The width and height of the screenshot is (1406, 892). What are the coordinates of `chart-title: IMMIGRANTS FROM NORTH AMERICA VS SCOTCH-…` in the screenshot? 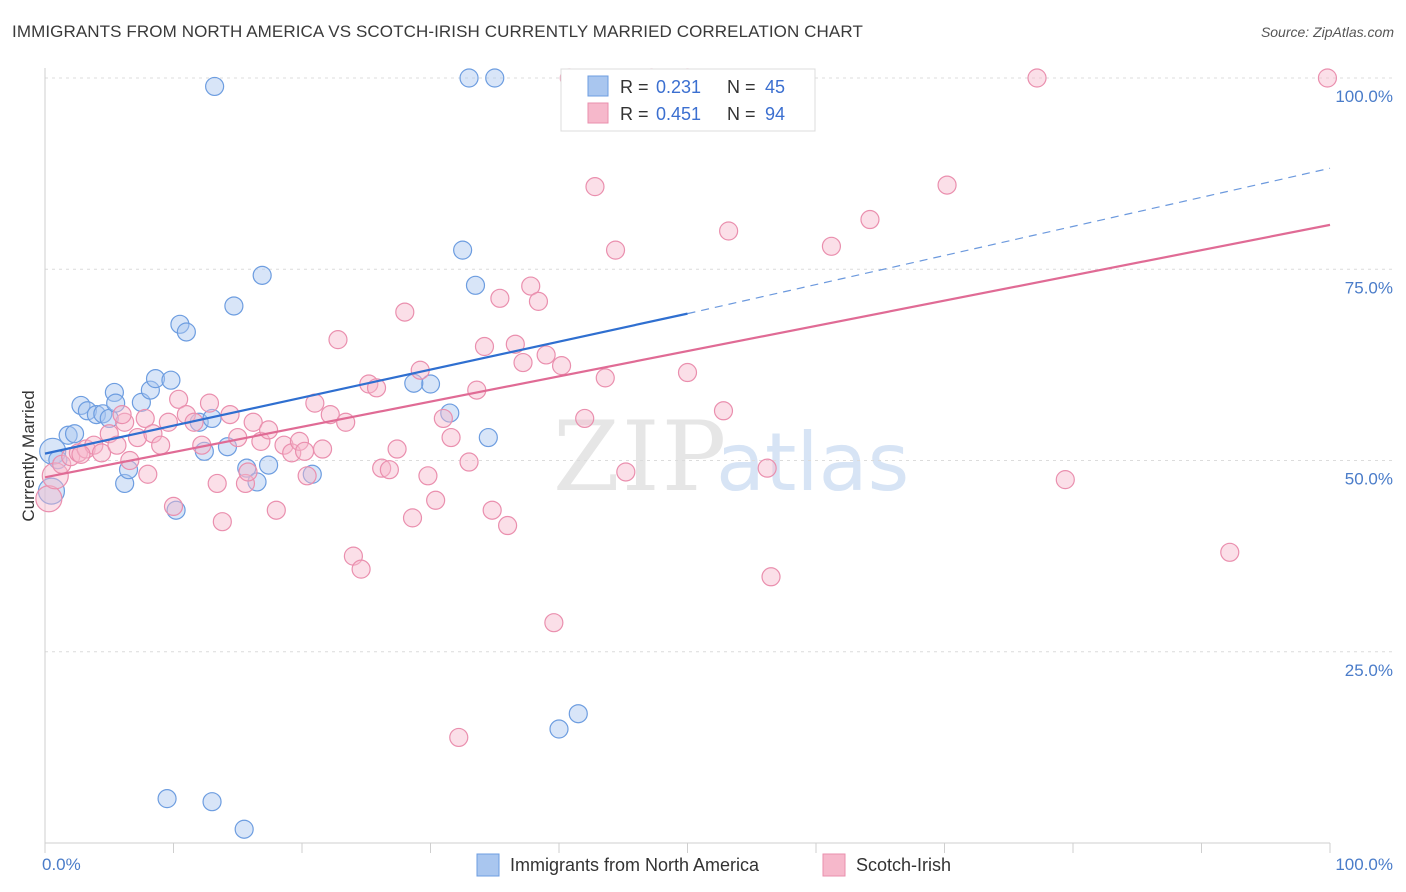 It's located at (437, 31).